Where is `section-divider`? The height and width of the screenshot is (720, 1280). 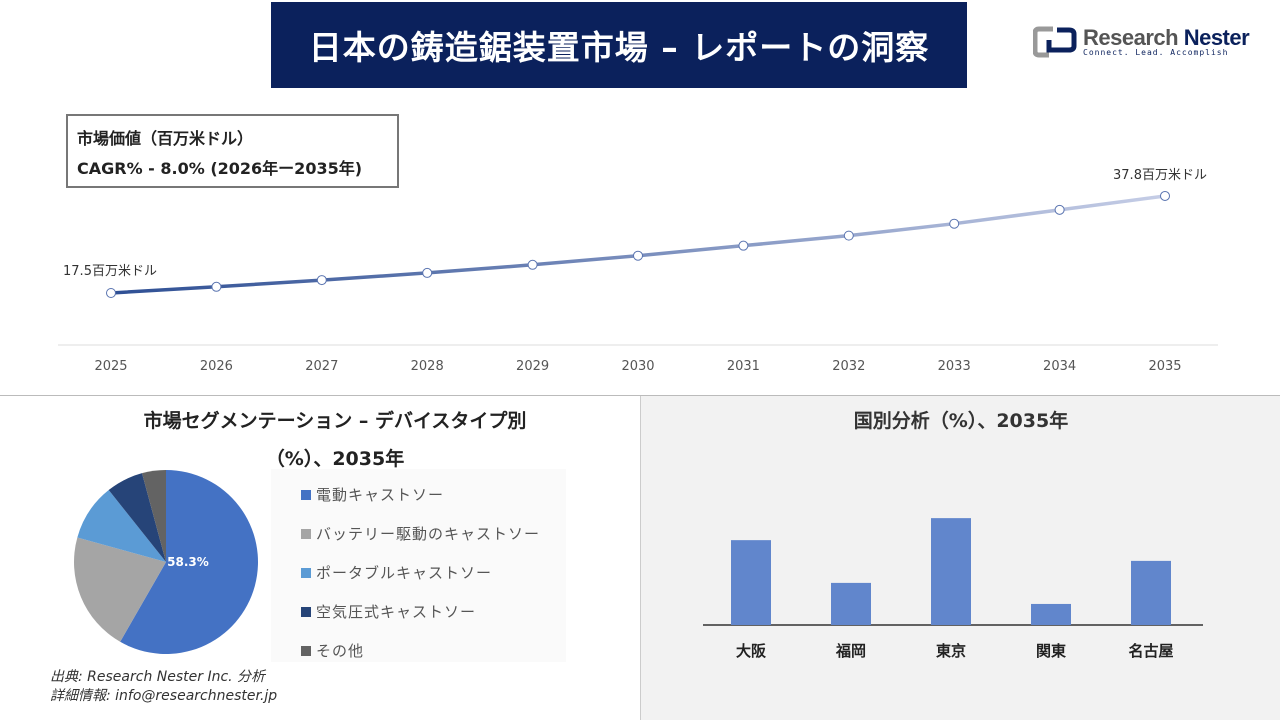
section-divider is located at coordinates (640, 395).